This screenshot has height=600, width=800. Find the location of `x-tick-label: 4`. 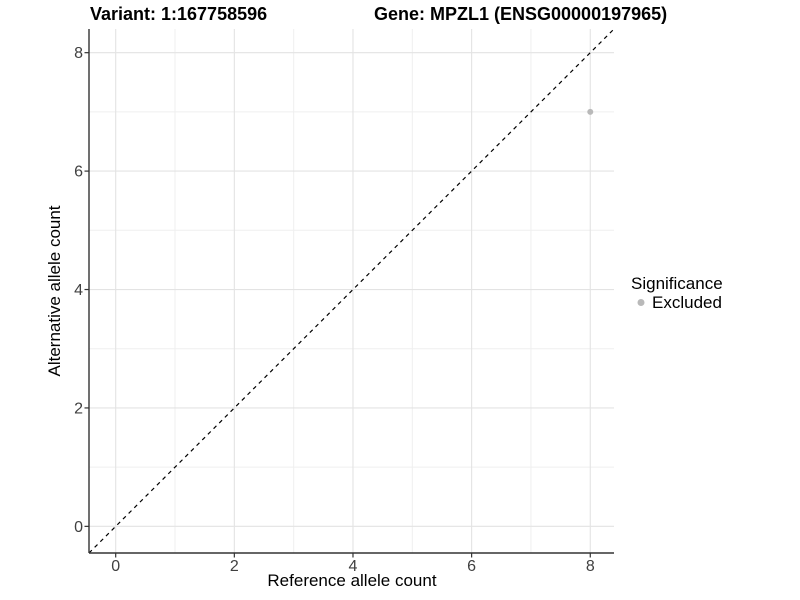

x-tick-label: 4 is located at coordinates (353, 566).